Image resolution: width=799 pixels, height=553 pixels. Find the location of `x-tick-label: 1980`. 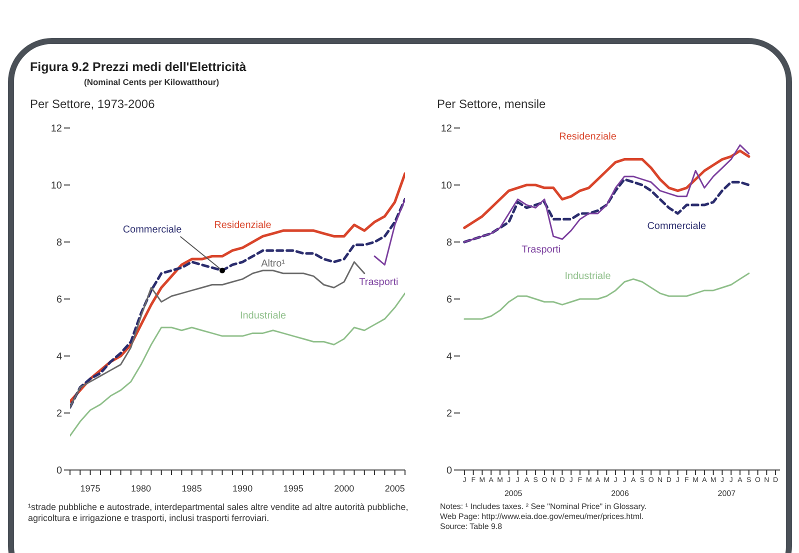

x-tick-label: 1980 is located at coordinates (141, 488).